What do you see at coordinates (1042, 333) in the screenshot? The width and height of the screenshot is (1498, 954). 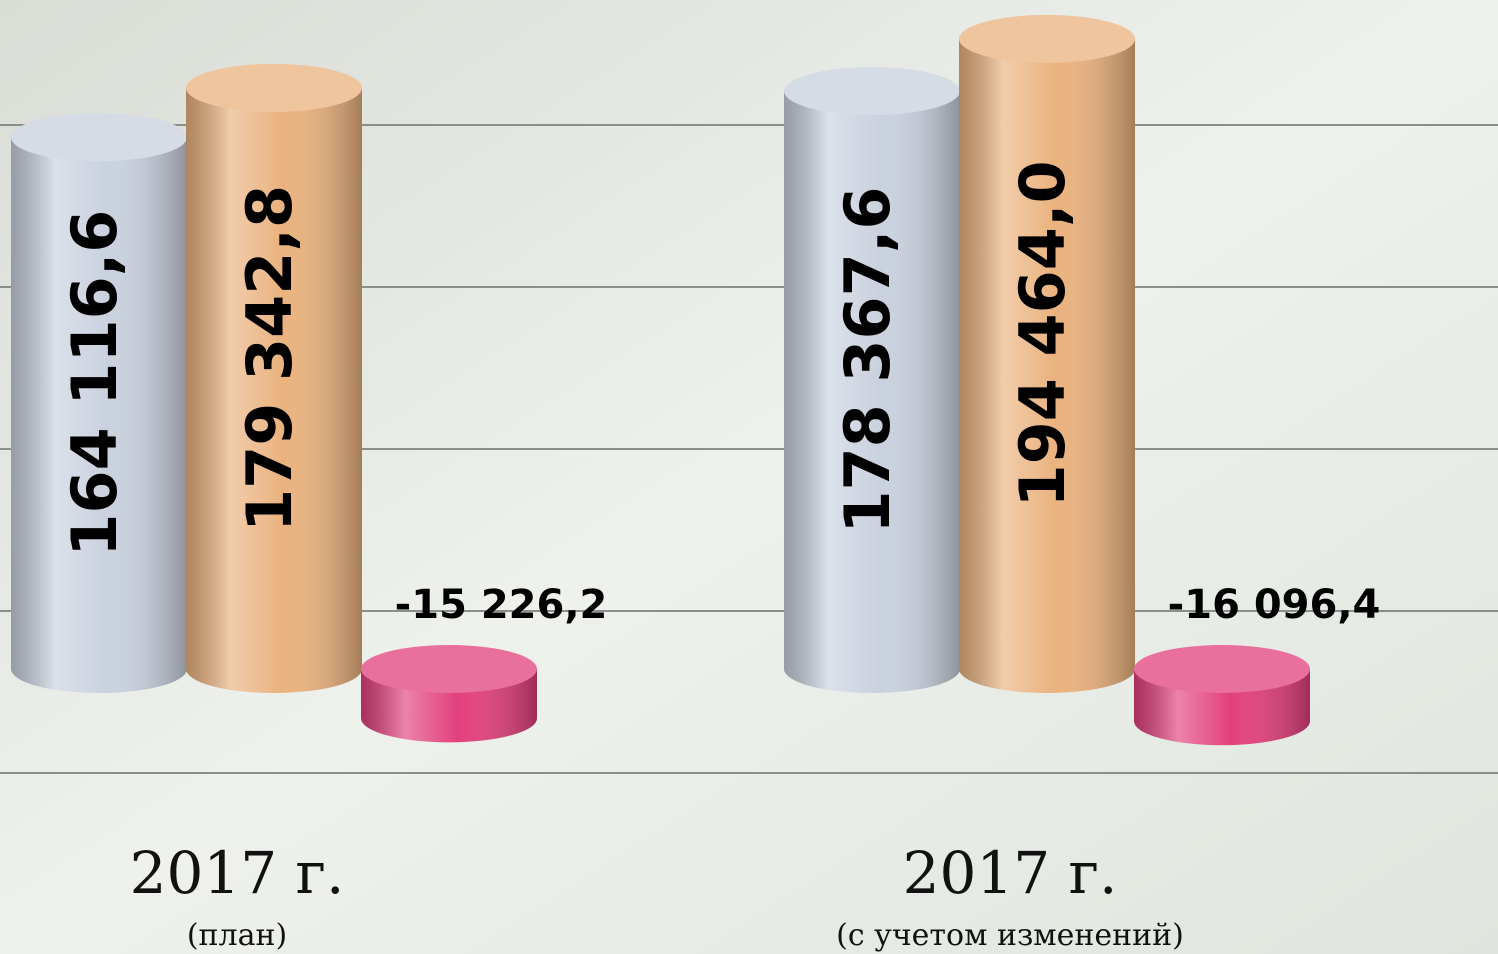 I see `value-label: 194 464,0` at bounding box center [1042, 333].